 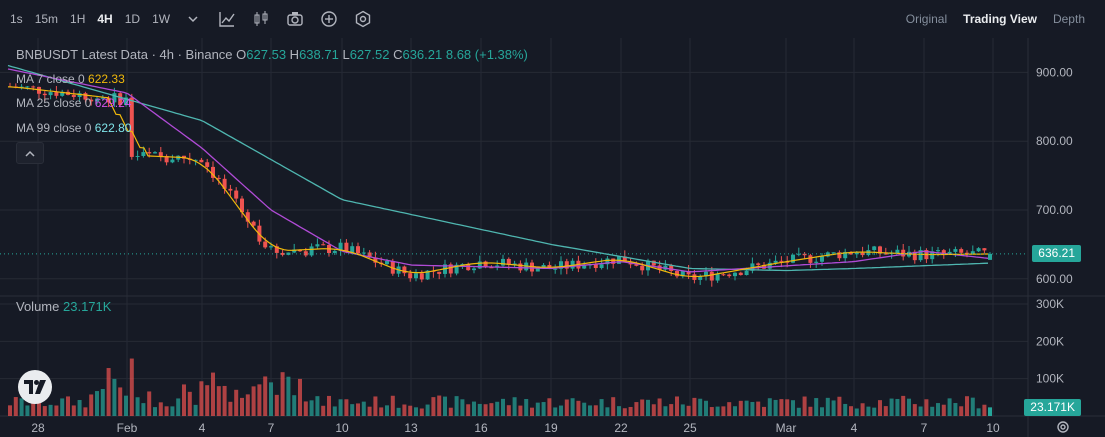 I want to click on close-value: 636.21, so click(x=422, y=54).